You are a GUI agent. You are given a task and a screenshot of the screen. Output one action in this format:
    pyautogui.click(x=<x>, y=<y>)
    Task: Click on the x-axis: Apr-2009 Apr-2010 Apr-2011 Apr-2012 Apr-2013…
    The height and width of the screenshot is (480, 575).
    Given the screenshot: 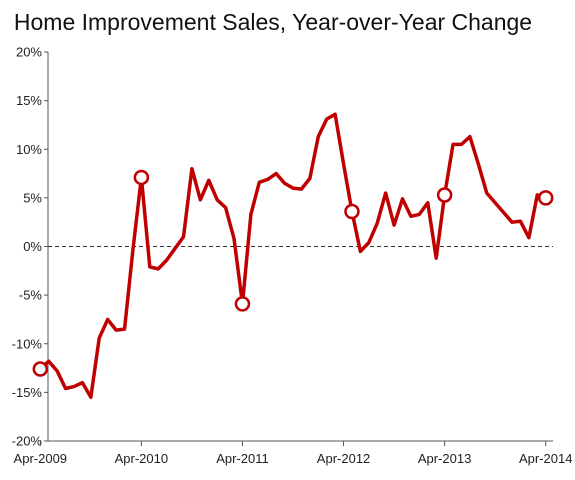 What is the action you would take?
    pyautogui.click(x=293, y=453)
    